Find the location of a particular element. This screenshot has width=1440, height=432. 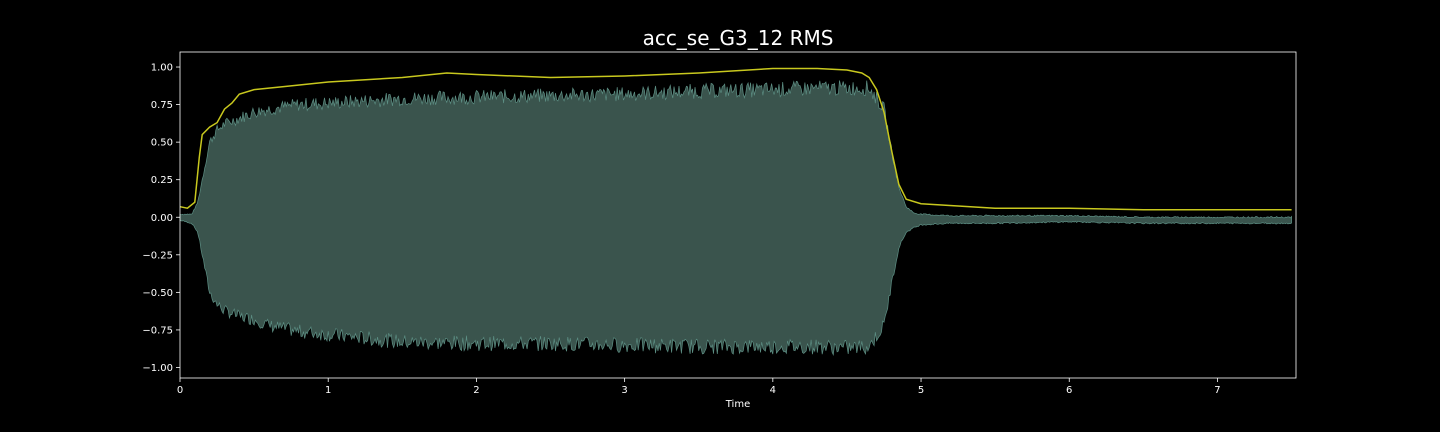

x-axis-label: Time is located at coordinates (737, 404).